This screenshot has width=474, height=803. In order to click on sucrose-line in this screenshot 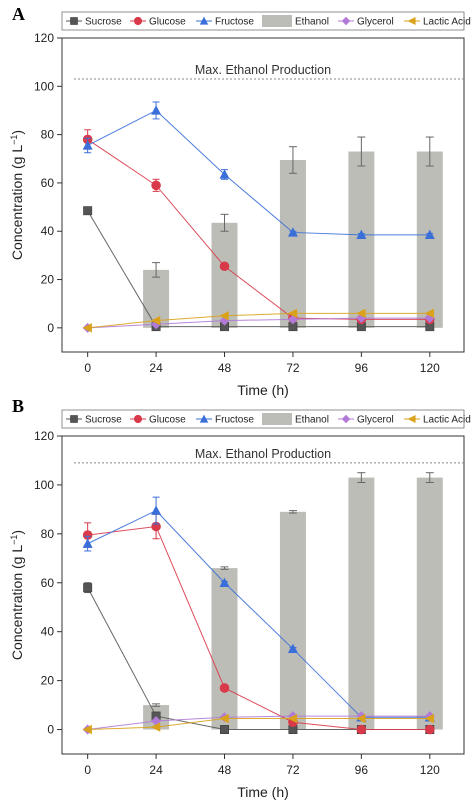, I will do `click(258, 269)`.